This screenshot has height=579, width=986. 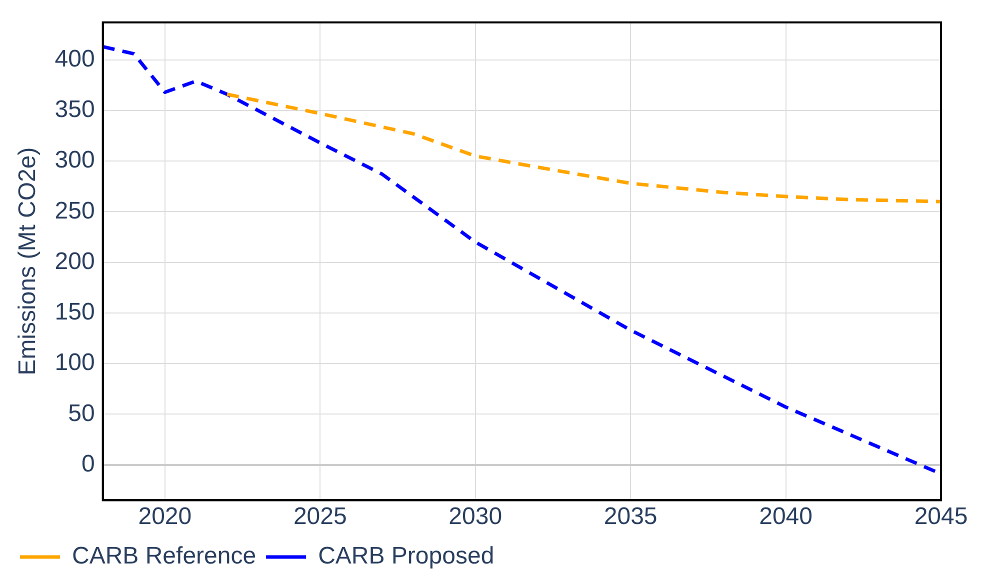 I want to click on legend-label: CARB Reference, so click(x=164, y=556).